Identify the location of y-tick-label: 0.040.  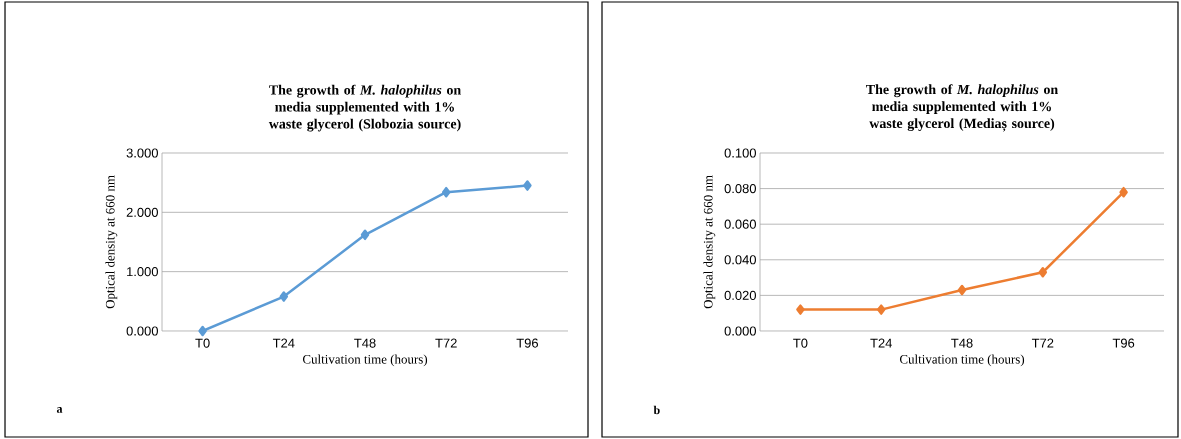
(740, 260).